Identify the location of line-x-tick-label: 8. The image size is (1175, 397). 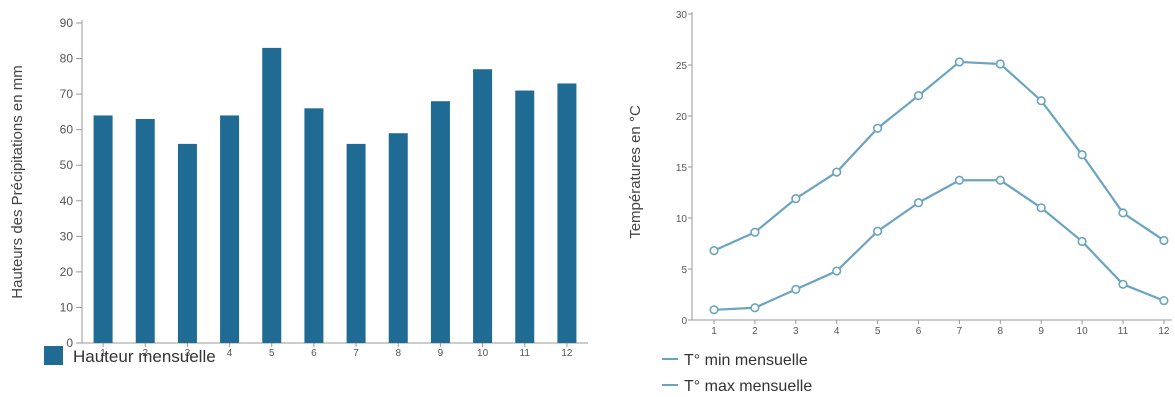
(1001, 331).